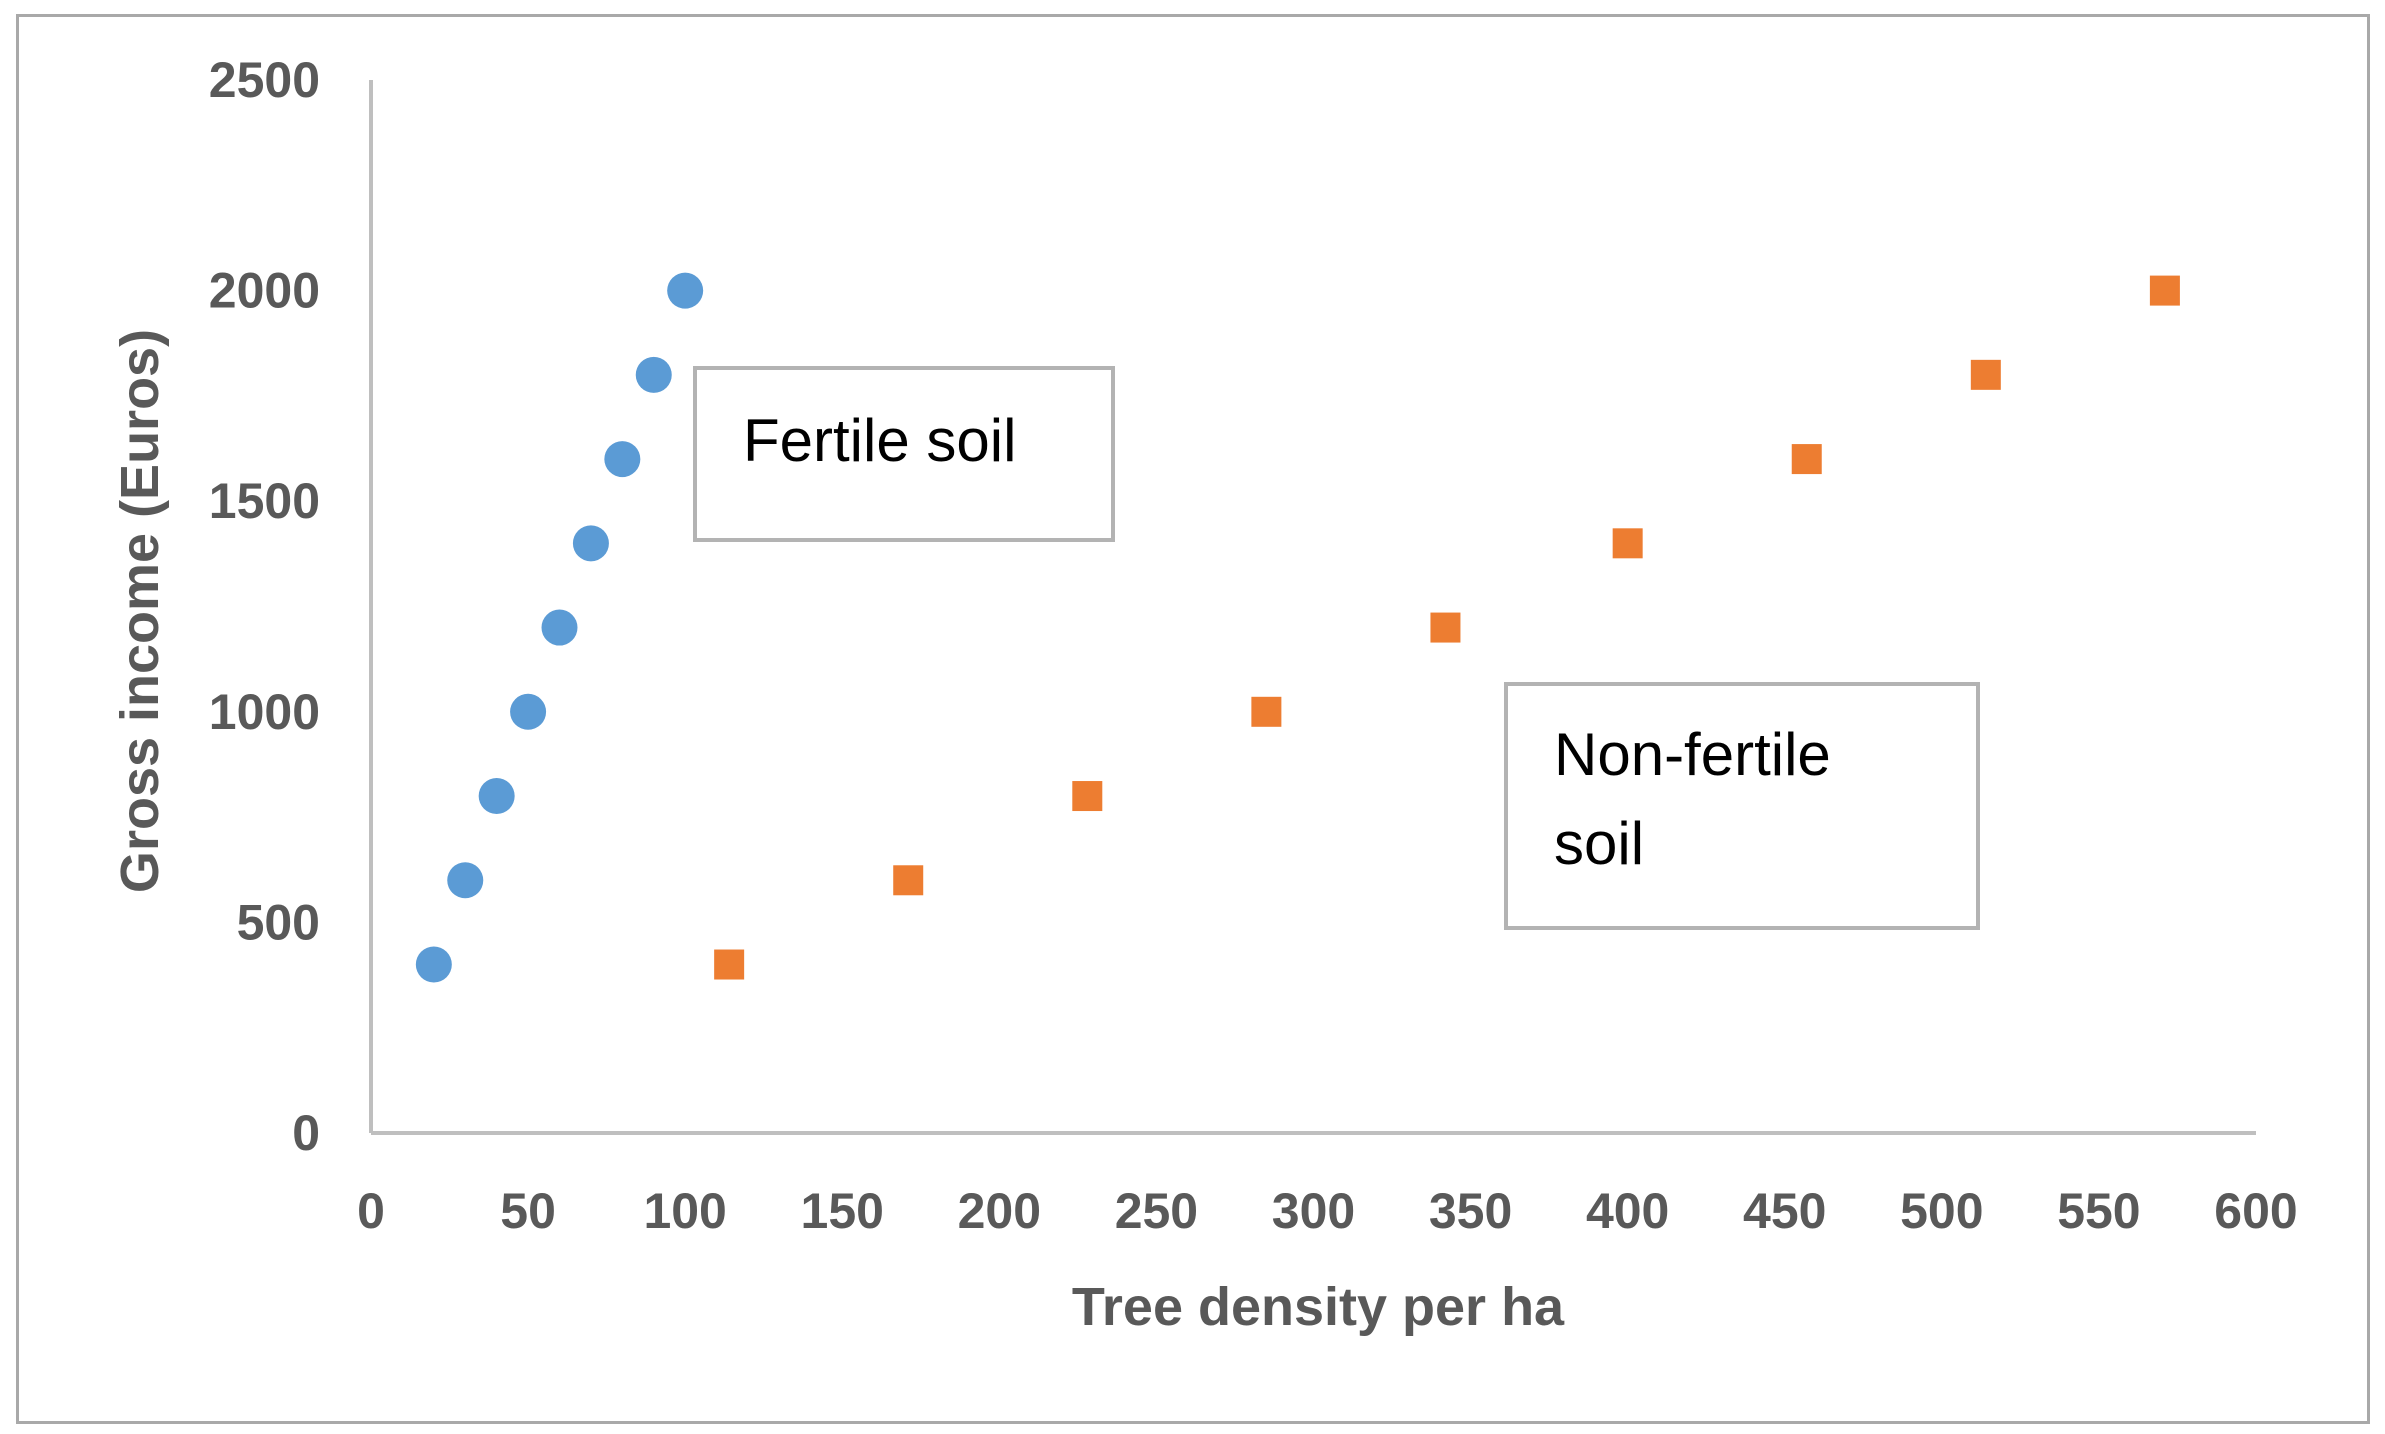 Image resolution: width=2385 pixels, height=1434 pixels. I want to click on y-tick-label: 500, so click(278, 922).